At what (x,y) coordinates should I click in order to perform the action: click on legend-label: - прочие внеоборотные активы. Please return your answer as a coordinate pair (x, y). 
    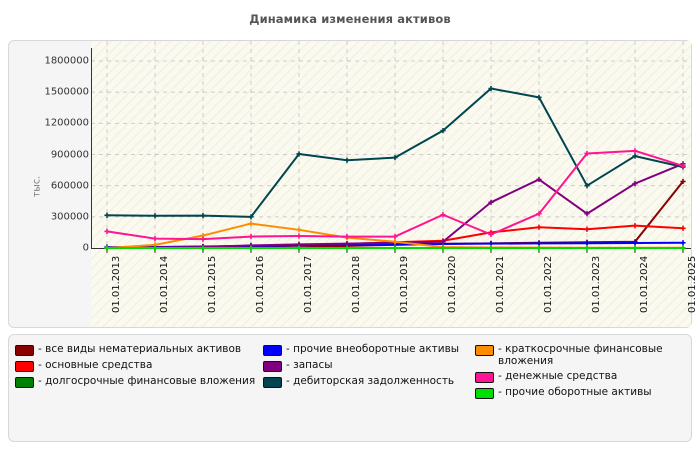
    Looking at the image, I should click on (373, 349).